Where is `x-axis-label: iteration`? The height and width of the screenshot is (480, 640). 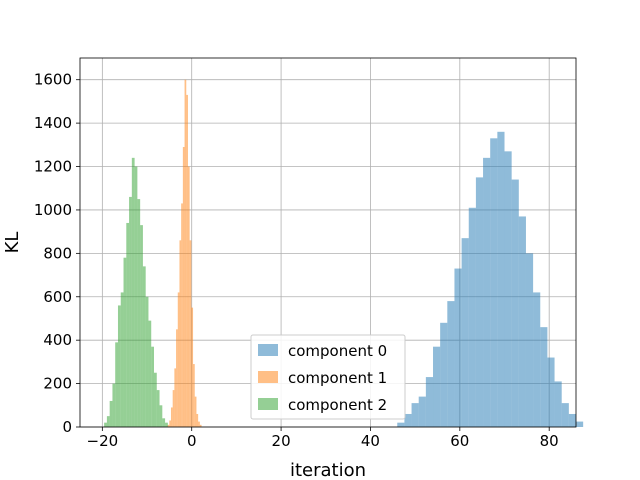
x-axis-label: iteration is located at coordinates (328, 470).